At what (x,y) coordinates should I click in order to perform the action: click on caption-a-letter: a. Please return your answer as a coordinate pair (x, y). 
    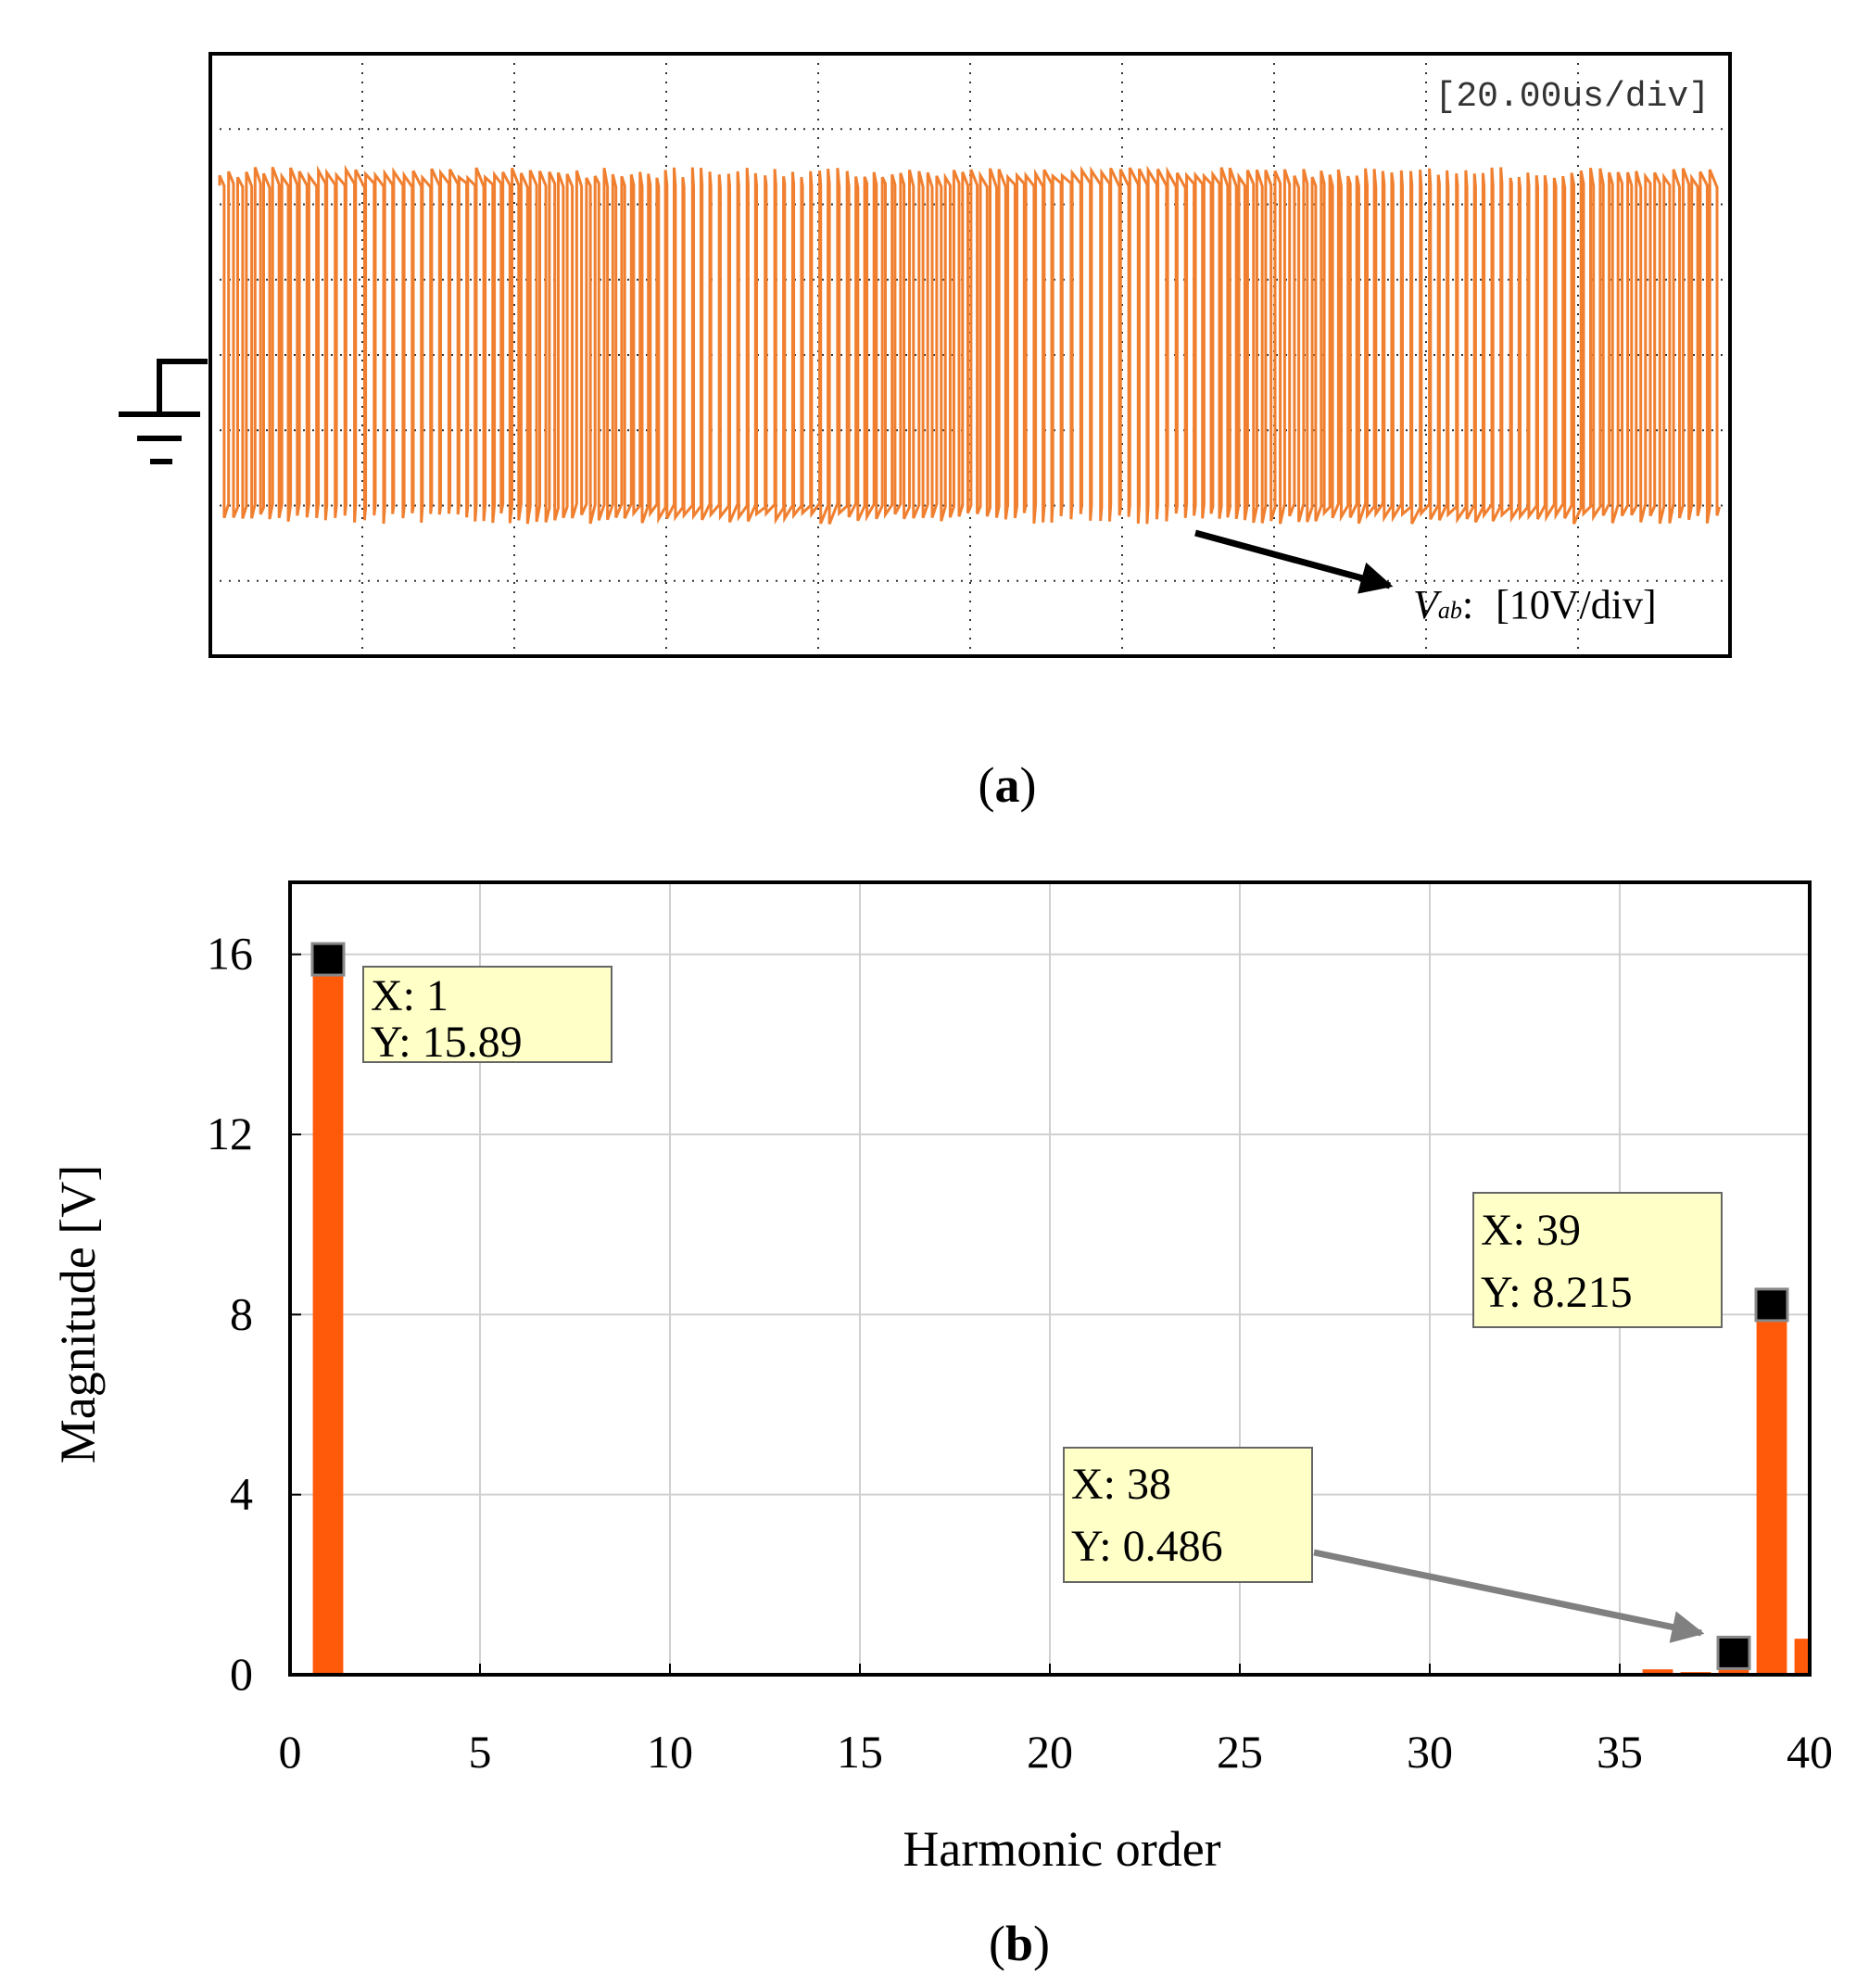
    Looking at the image, I should click on (1007, 785).